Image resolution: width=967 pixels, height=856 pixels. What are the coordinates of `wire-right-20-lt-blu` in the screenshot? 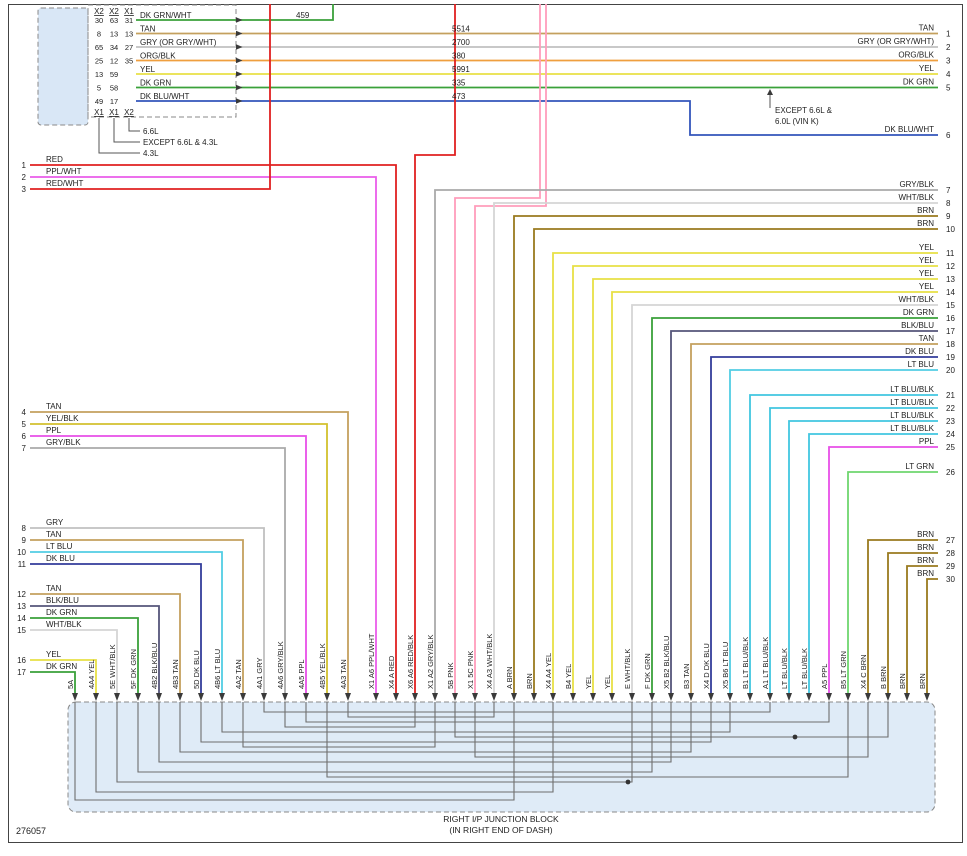 It's located at (833, 531).